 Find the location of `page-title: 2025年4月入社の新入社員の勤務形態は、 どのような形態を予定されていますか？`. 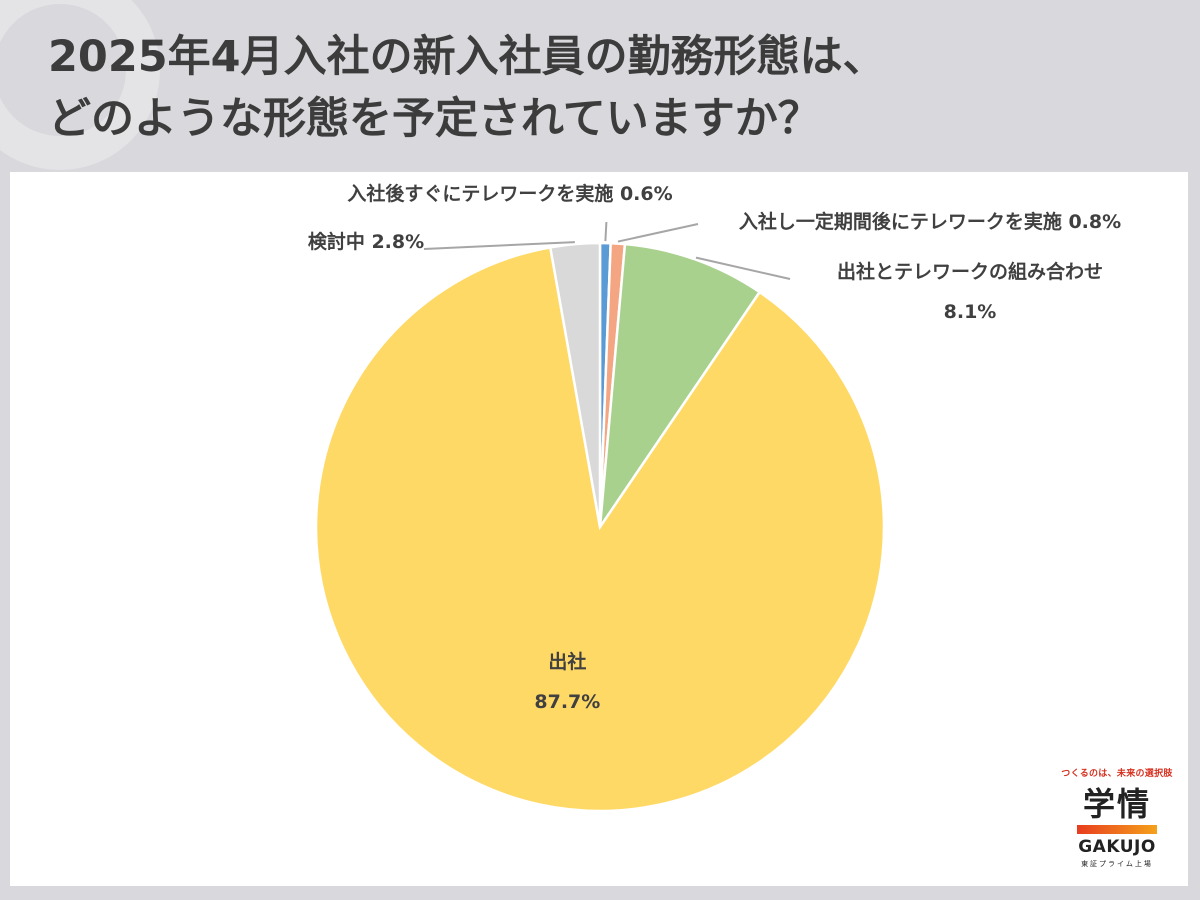

page-title: 2025年4月入社の新入社員の勤務形態は、 どのような形態を予定されていますか？ is located at coordinates (608, 88).